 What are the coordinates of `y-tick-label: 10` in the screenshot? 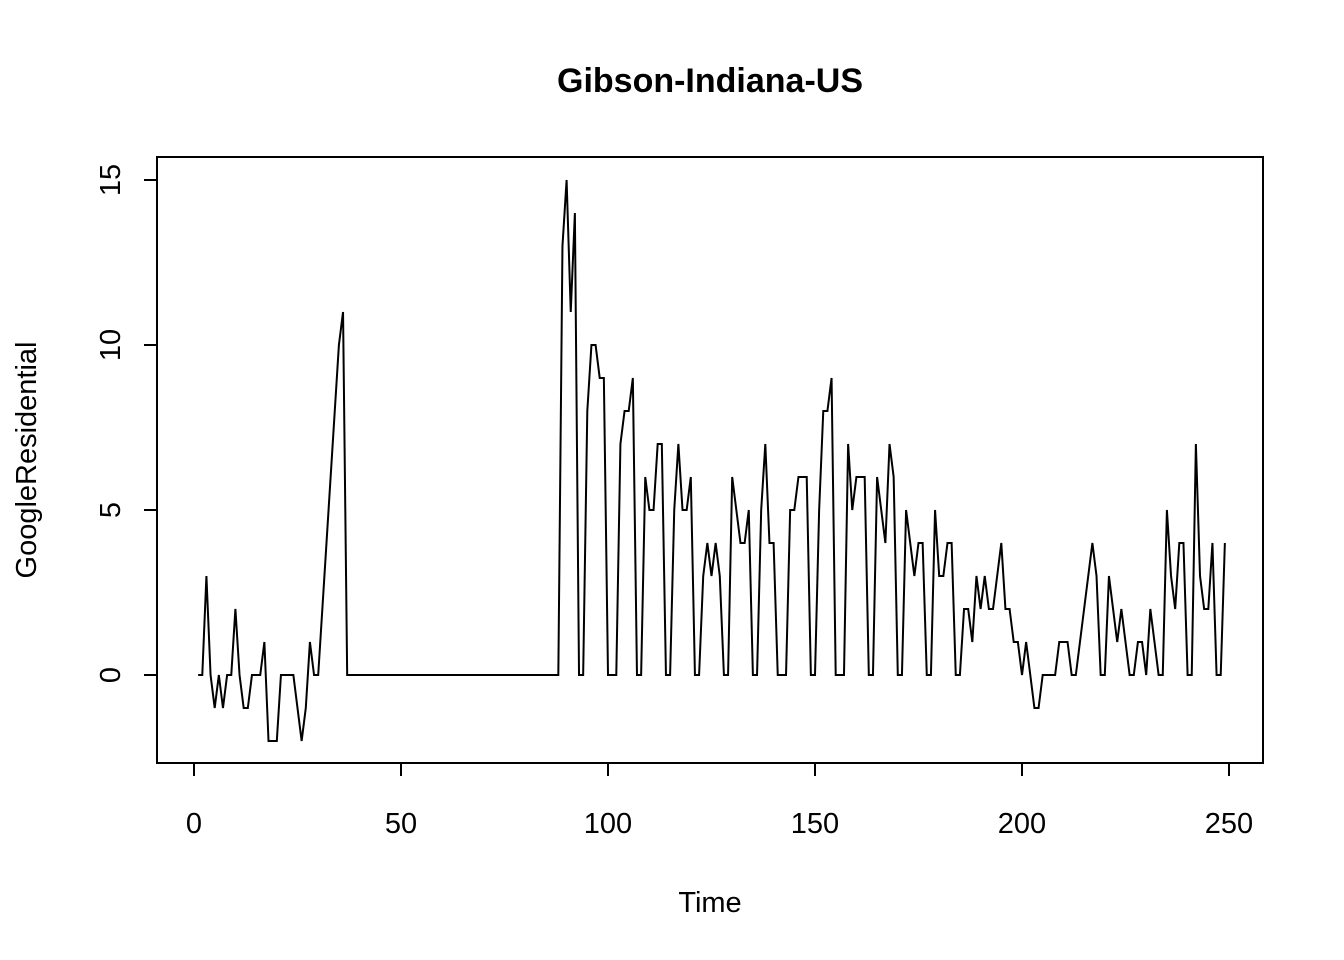 It's located at (111, 345).